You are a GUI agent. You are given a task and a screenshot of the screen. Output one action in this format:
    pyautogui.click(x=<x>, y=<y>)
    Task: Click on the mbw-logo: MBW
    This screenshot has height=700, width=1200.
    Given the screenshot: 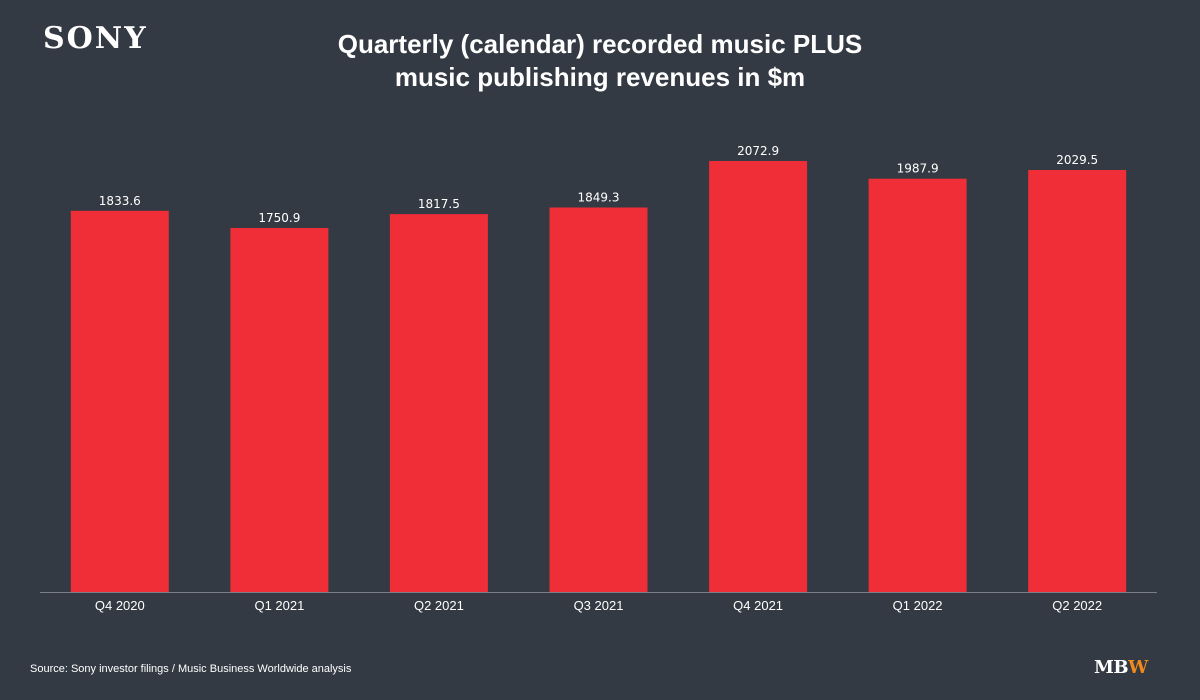 What is the action you would take?
    pyautogui.click(x=1121, y=668)
    